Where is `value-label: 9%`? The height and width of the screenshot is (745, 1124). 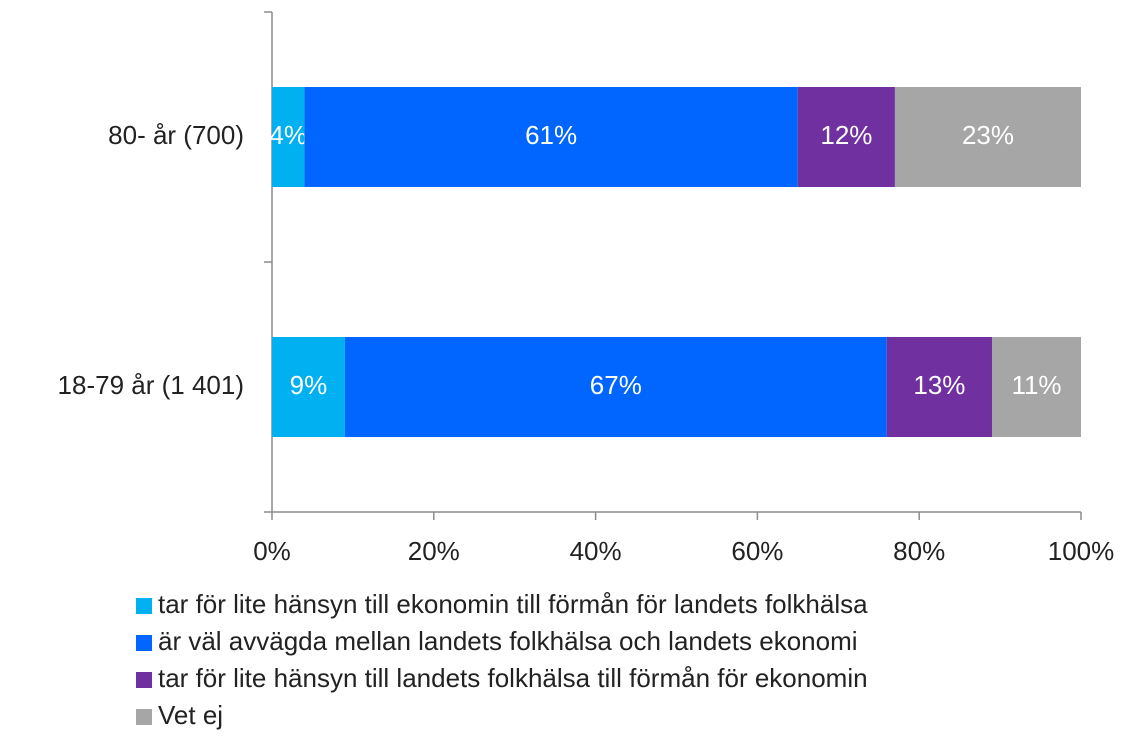 value-label: 9% is located at coordinates (309, 385).